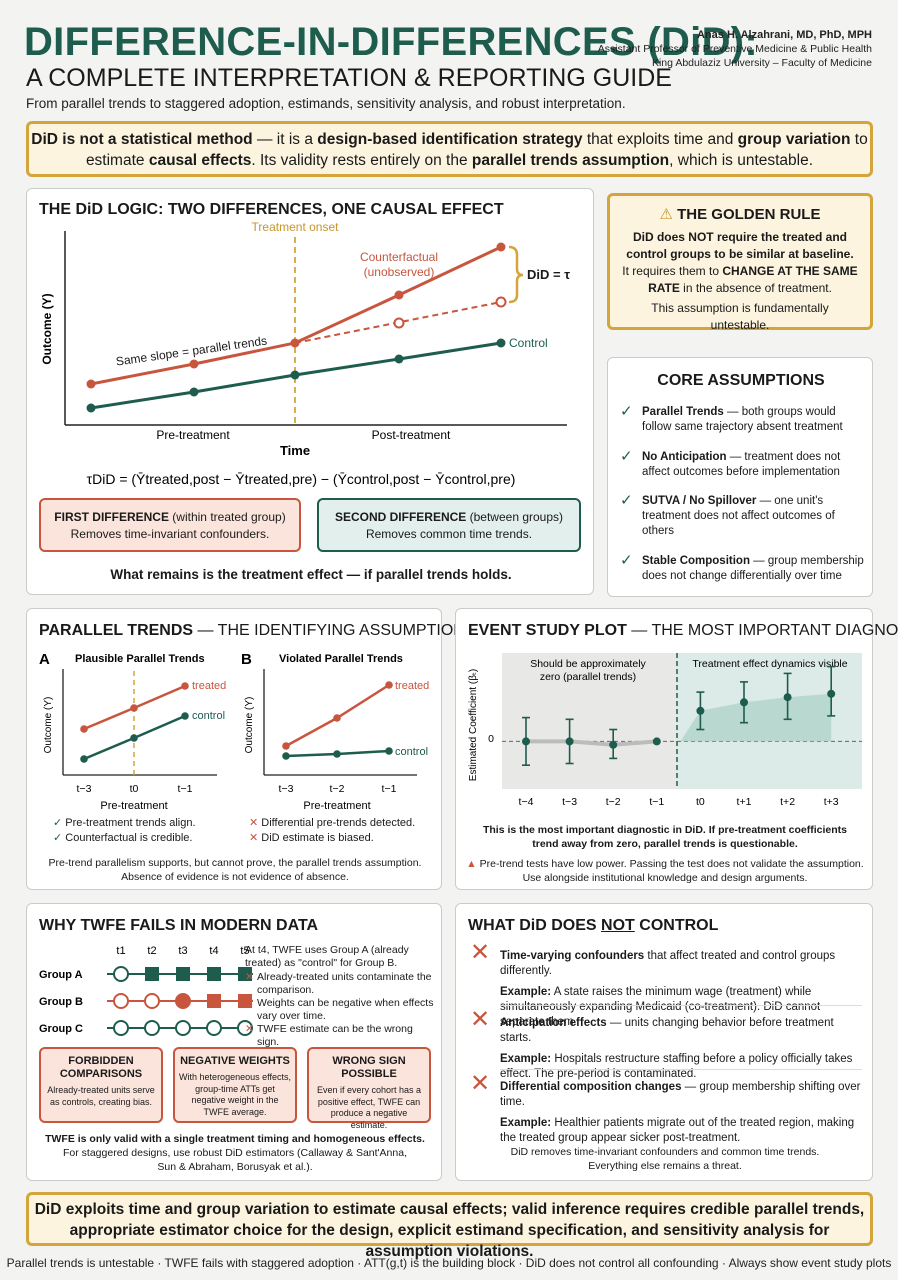 This screenshot has width=898, height=1280. What do you see at coordinates (369, 1067) in the screenshot?
I see `wrong-sign-title: WRONG SIGN POSSIBLE` at bounding box center [369, 1067].